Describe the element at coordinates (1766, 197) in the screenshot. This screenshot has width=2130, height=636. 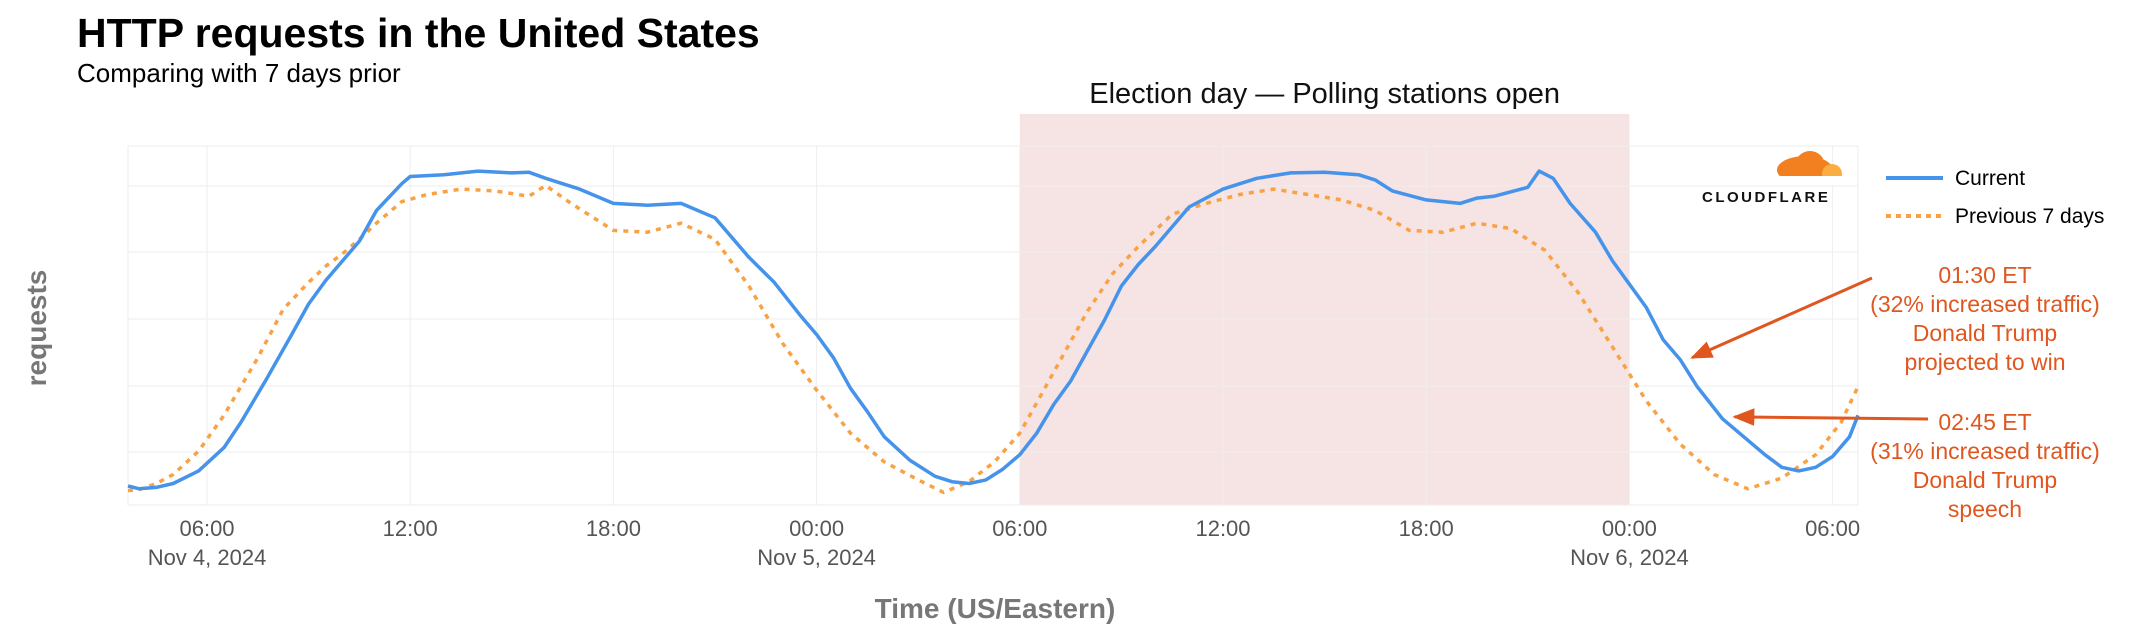
I see `cloudflare-wordmark: CLOUDFLARE` at that location.